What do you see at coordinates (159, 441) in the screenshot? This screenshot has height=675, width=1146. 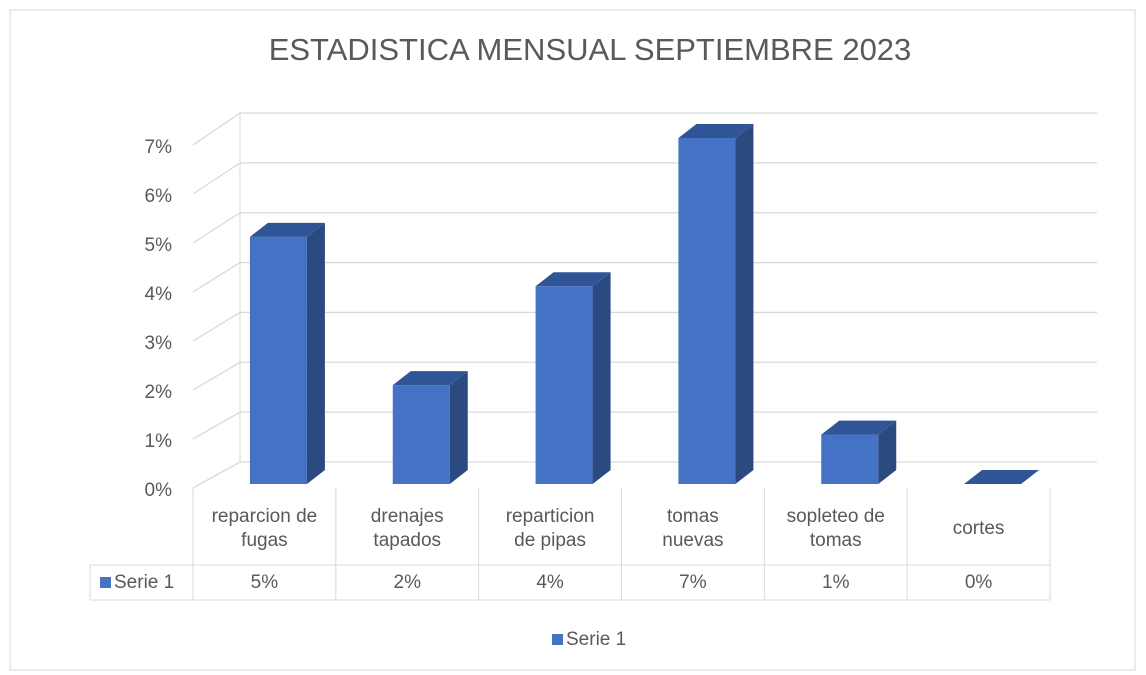 I see `y-tick-label: 1%` at bounding box center [159, 441].